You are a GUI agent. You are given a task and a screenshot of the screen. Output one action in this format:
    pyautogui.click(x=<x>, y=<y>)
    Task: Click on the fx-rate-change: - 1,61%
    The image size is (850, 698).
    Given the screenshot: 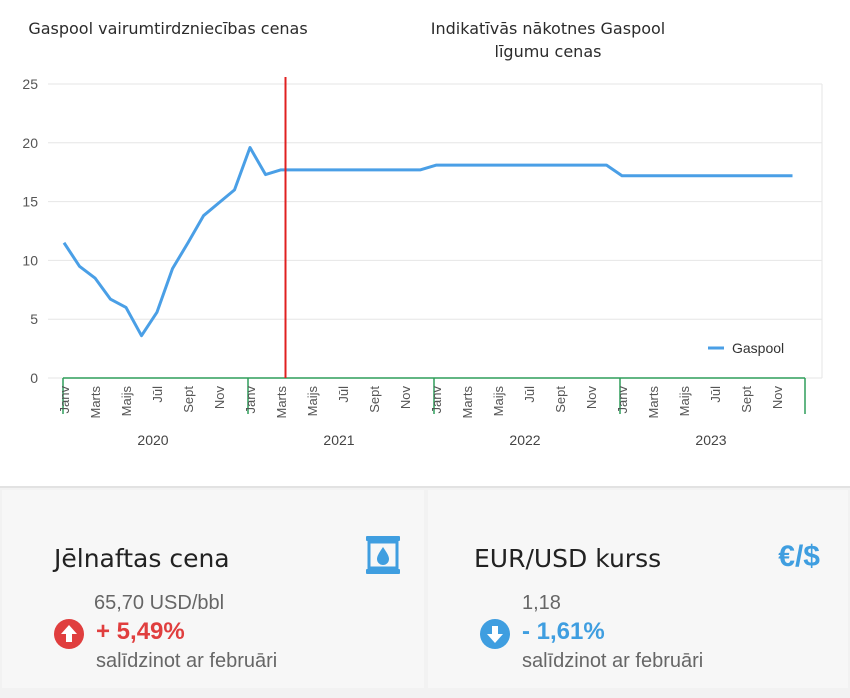 What is the action you would take?
    pyautogui.click(x=563, y=631)
    